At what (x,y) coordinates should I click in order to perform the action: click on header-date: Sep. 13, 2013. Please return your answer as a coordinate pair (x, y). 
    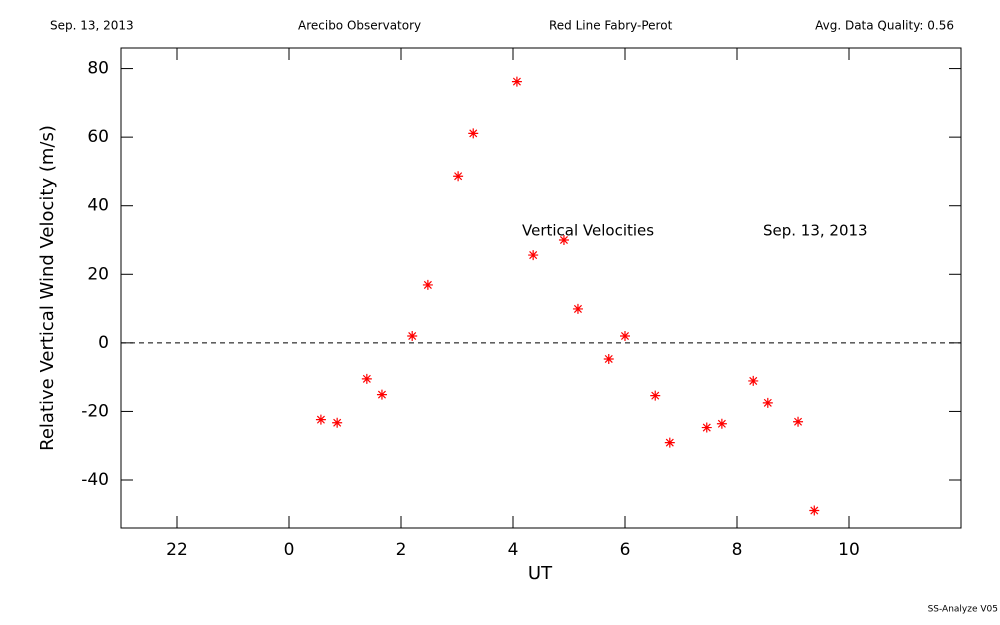
    Looking at the image, I should click on (92, 26).